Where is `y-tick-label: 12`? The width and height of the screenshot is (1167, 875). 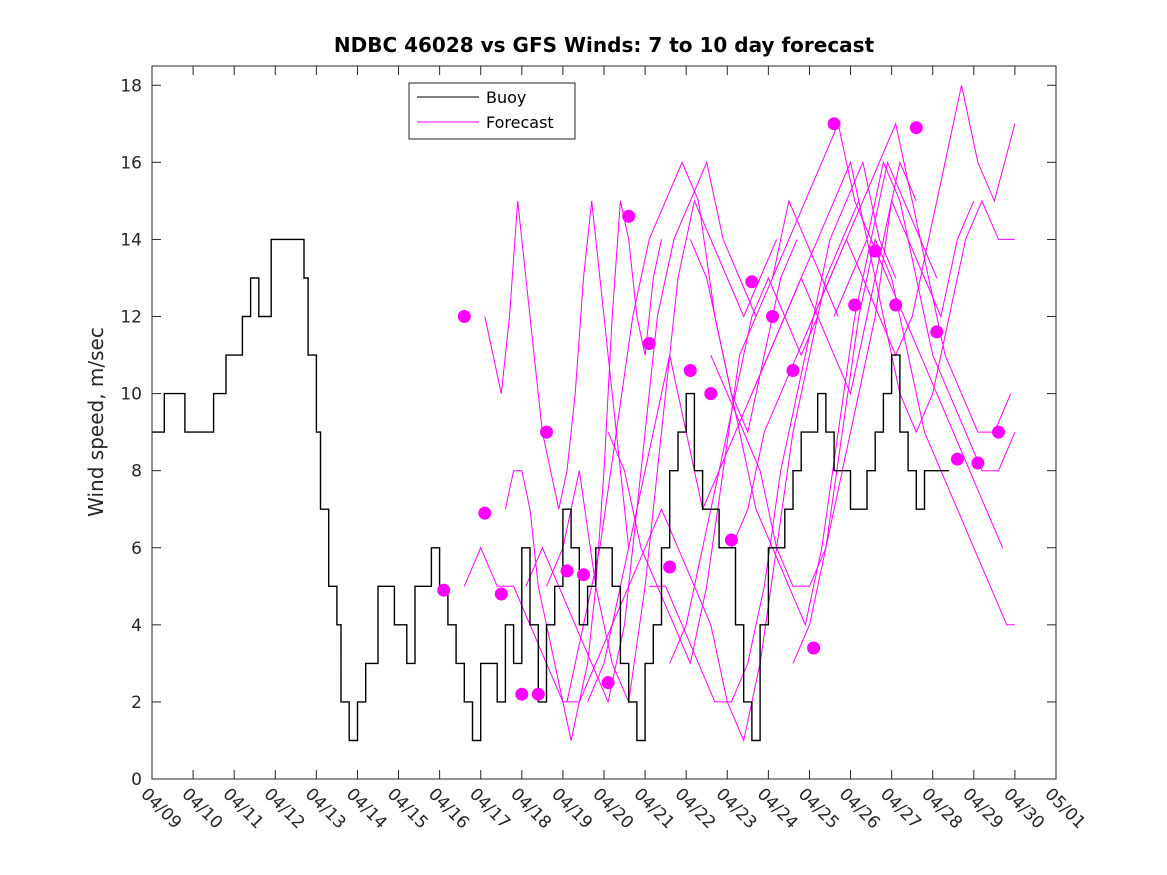 y-tick-label: 12 is located at coordinates (131, 318).